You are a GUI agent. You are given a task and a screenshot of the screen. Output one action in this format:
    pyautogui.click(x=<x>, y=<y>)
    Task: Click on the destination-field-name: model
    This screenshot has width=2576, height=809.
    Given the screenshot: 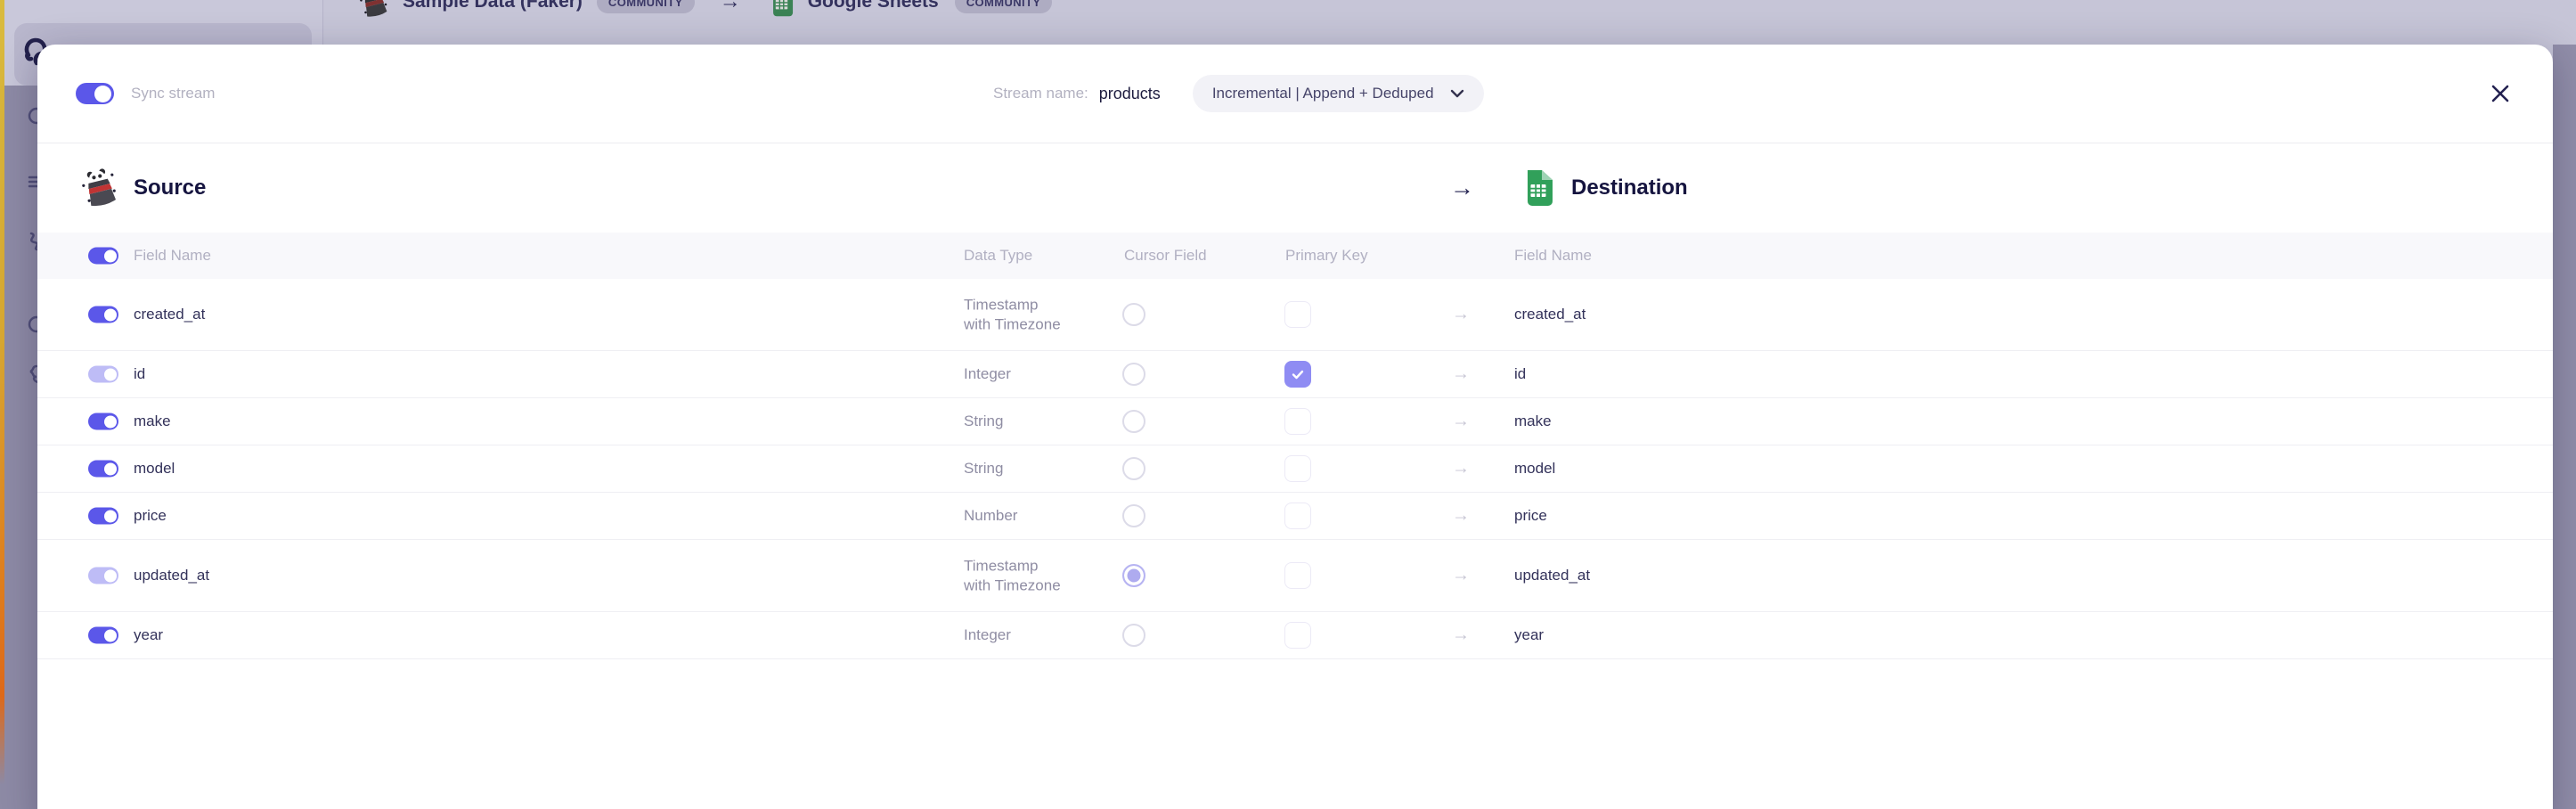 What is the action you would take?
    pyautogui.click(x=1535, y=468)
    